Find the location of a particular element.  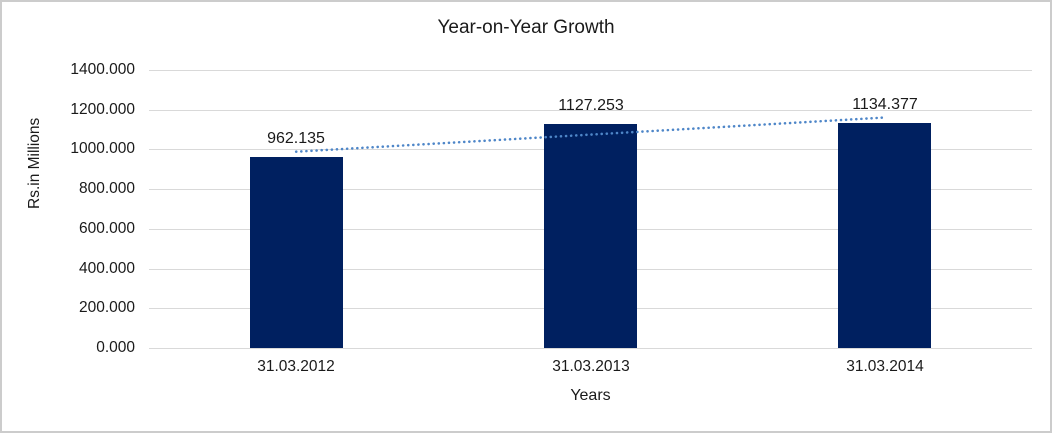

y-tick-label: 400.000 is located at coordinates (106, 268).